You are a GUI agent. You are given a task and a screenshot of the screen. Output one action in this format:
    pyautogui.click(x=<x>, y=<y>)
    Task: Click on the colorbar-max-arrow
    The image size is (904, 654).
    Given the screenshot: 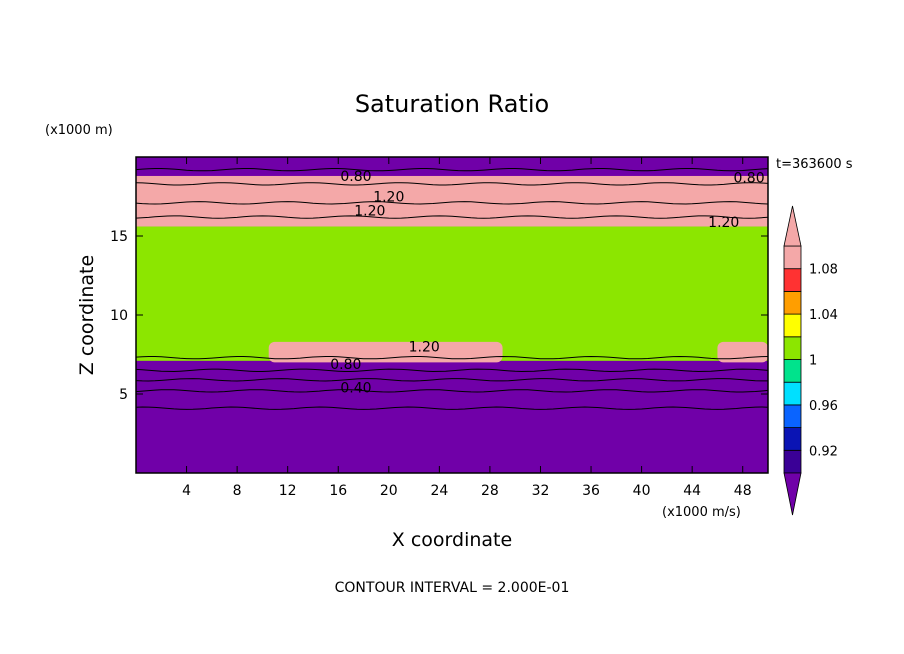 What is the action you would take?
    pyautogui.click(x=792, y=226)
    